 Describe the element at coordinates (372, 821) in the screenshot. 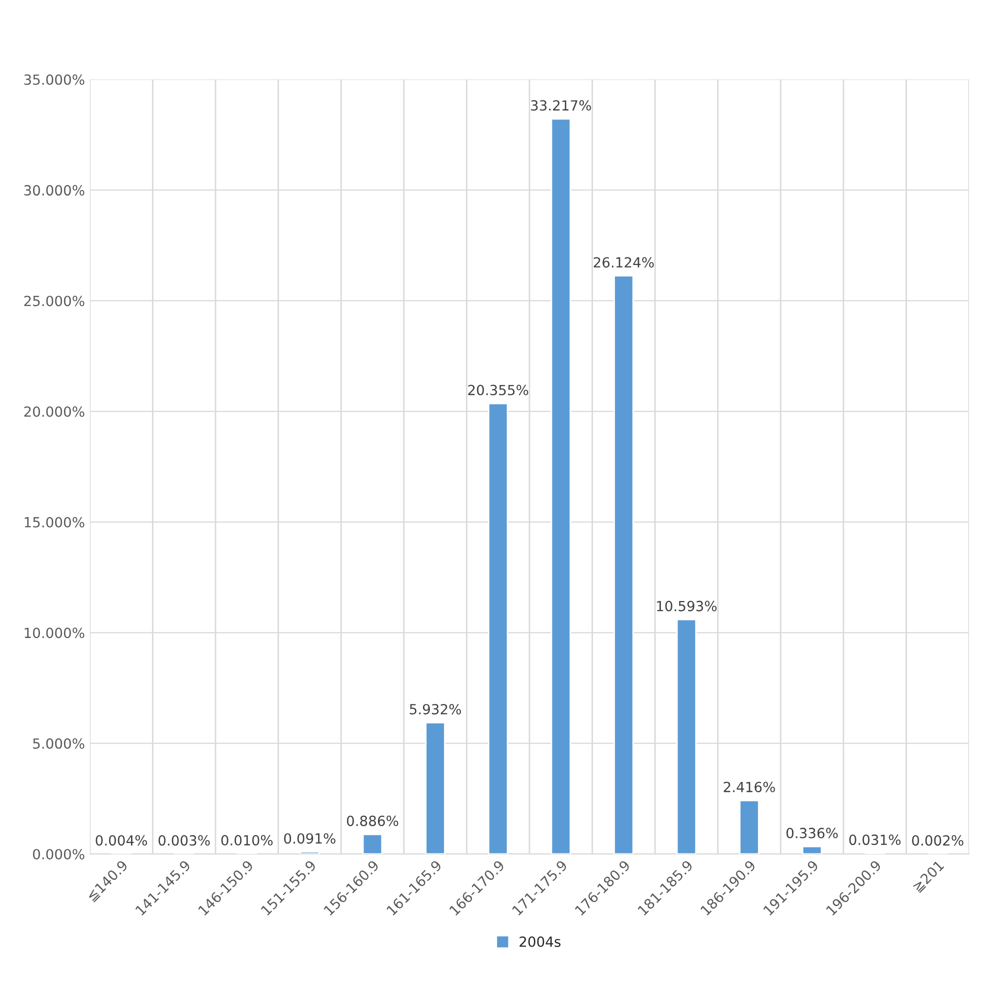

I see `data-label: 0.886%` at that location.